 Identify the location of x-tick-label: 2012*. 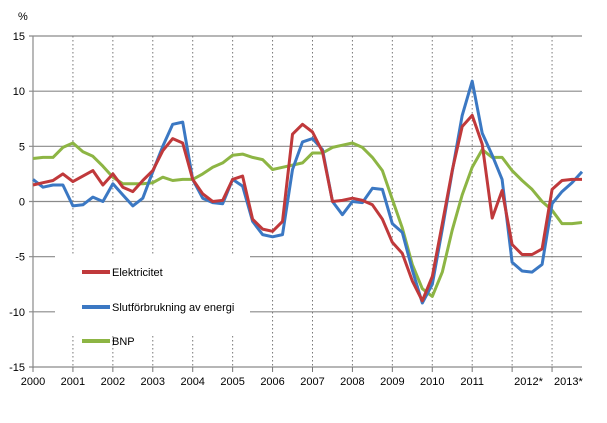
(528, 382).